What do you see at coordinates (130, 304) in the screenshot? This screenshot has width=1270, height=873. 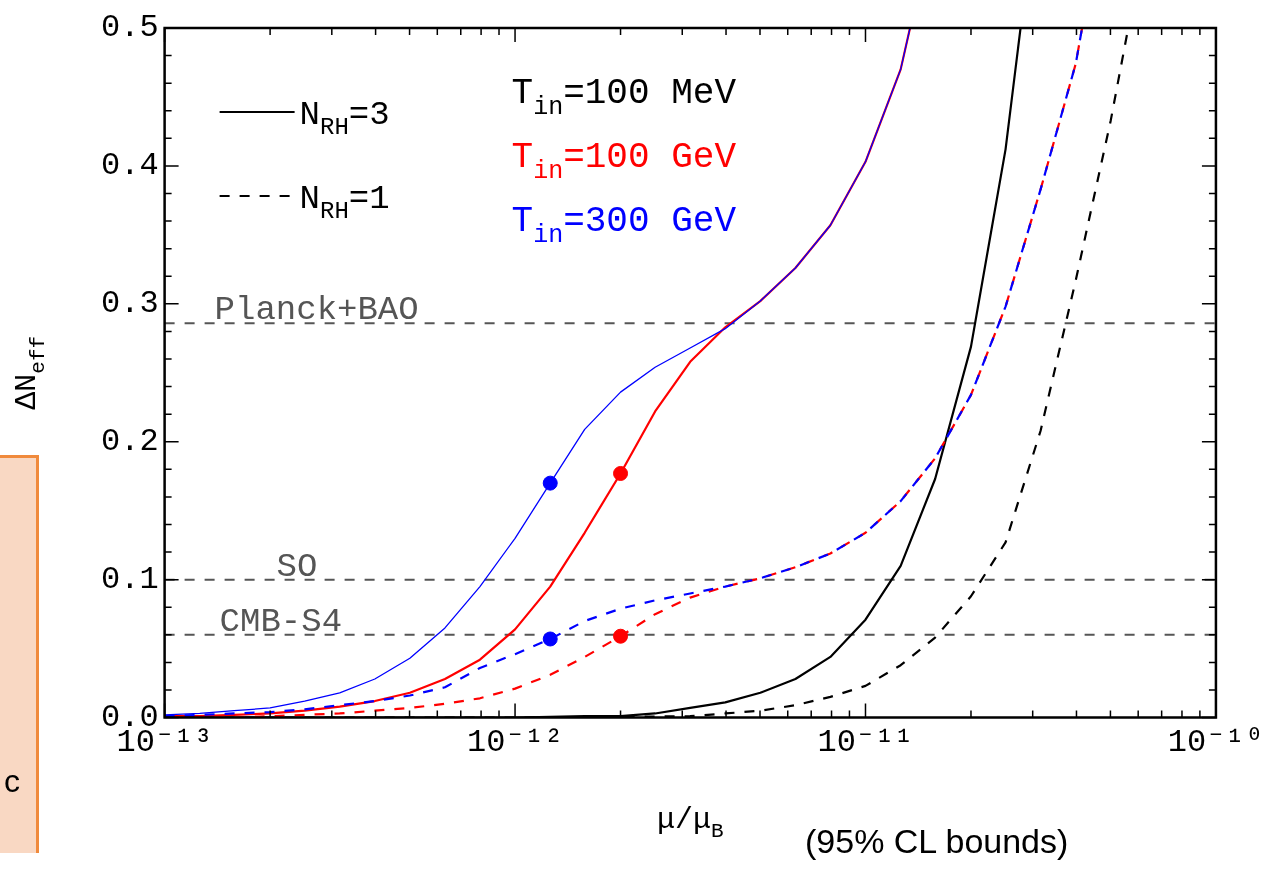 I see `y-tick-label: 0.3` at bounding box center [130, 304].